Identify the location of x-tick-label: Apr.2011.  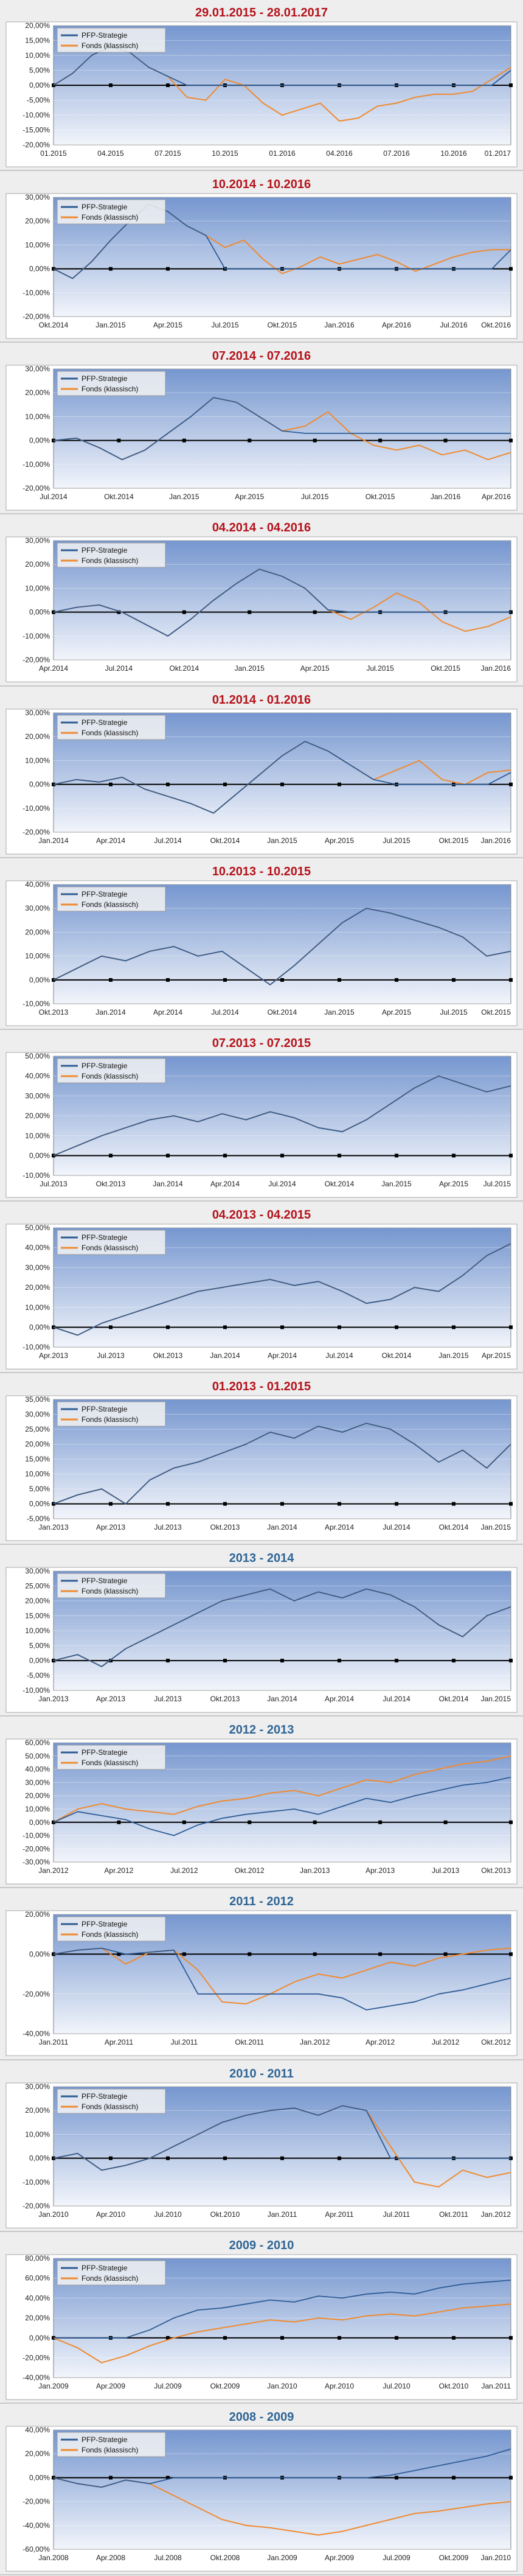
(339, 2214).